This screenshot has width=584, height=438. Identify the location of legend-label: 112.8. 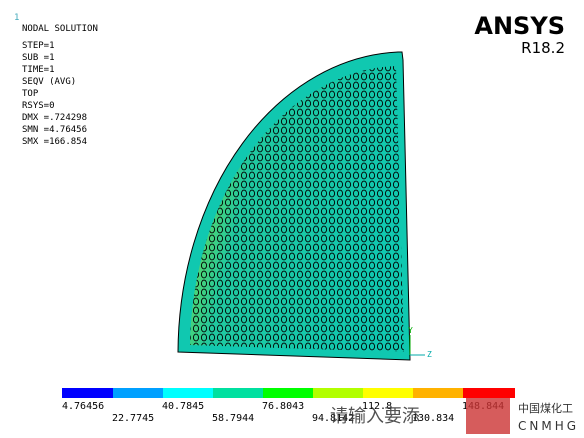
(377, 406).